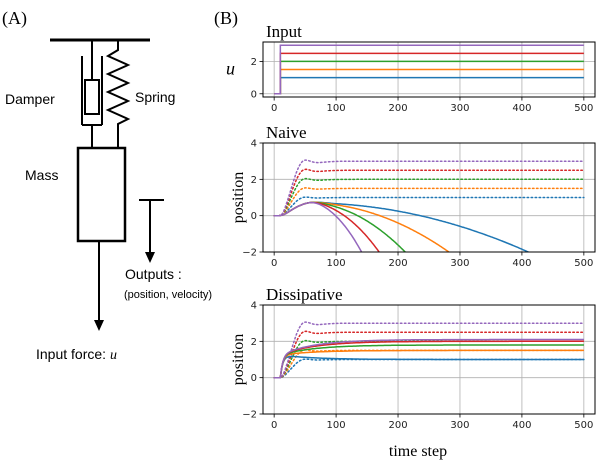 Image resolution: width=596 pixels, height=462 pixels. I want to click on outputs-sublabel: (position, velocity), so click(168, 295).